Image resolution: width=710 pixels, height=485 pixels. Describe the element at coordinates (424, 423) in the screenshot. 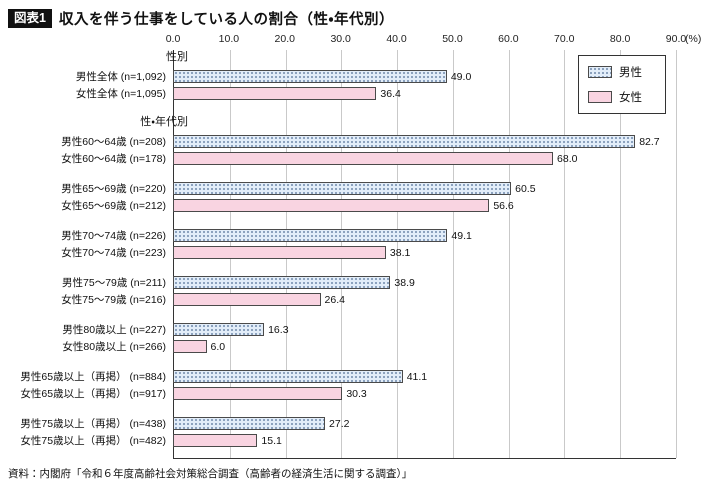

I see `bar-track: 27.2` at that location.